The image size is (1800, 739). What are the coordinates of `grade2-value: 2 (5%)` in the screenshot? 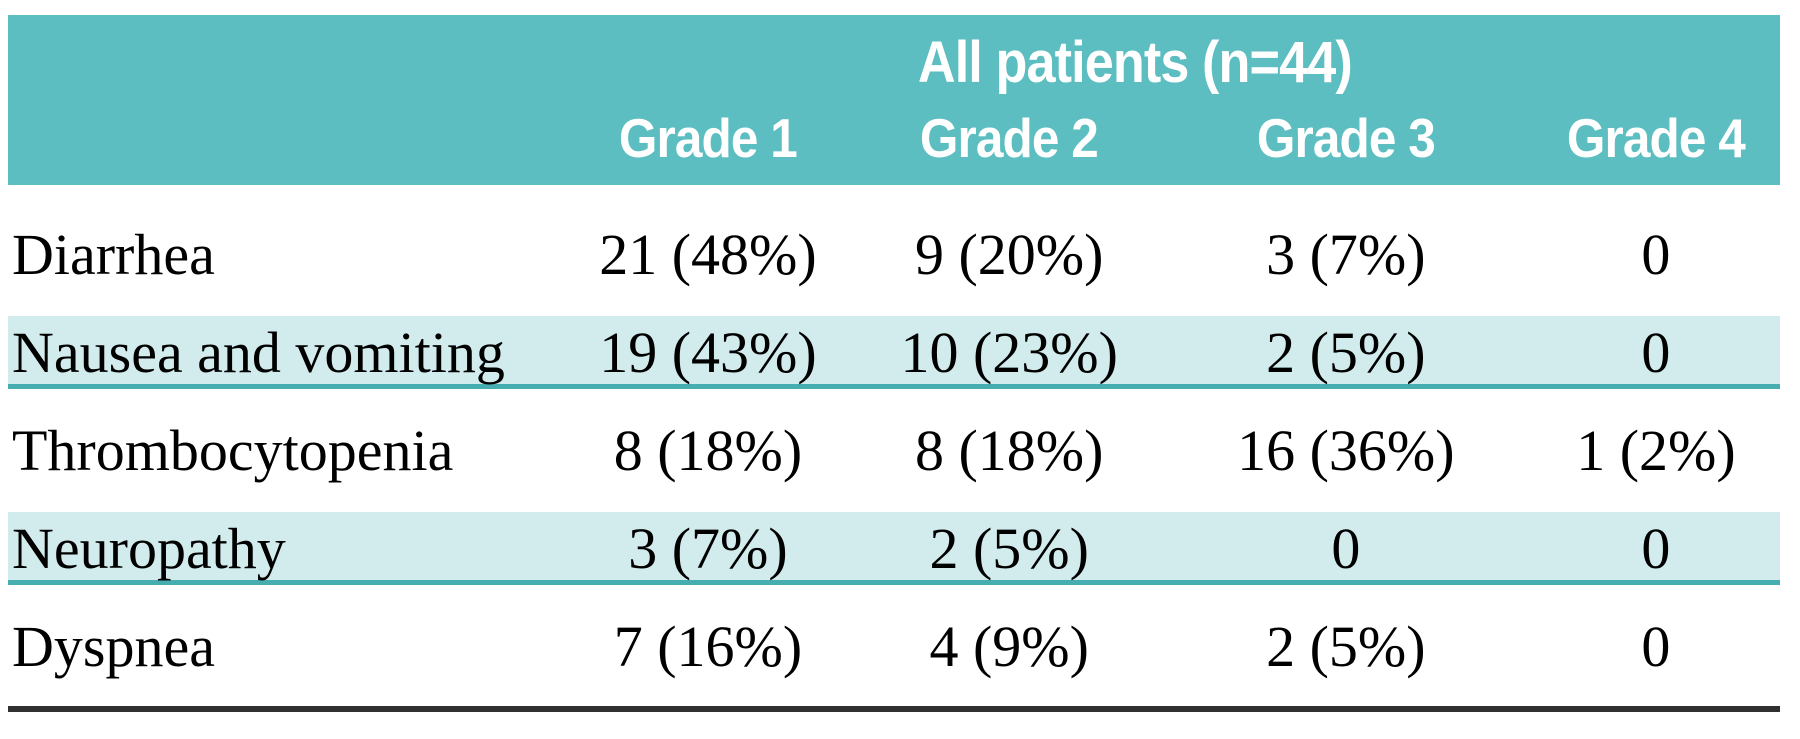 It's located at (1009, 548).